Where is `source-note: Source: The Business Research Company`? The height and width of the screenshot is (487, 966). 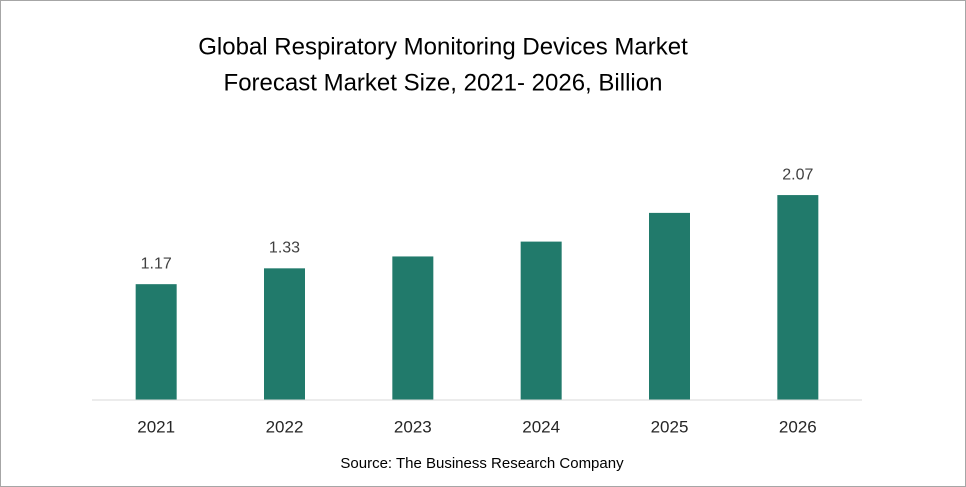 source-note: Source: The Business Research Company is located at coordinates (482, 463).